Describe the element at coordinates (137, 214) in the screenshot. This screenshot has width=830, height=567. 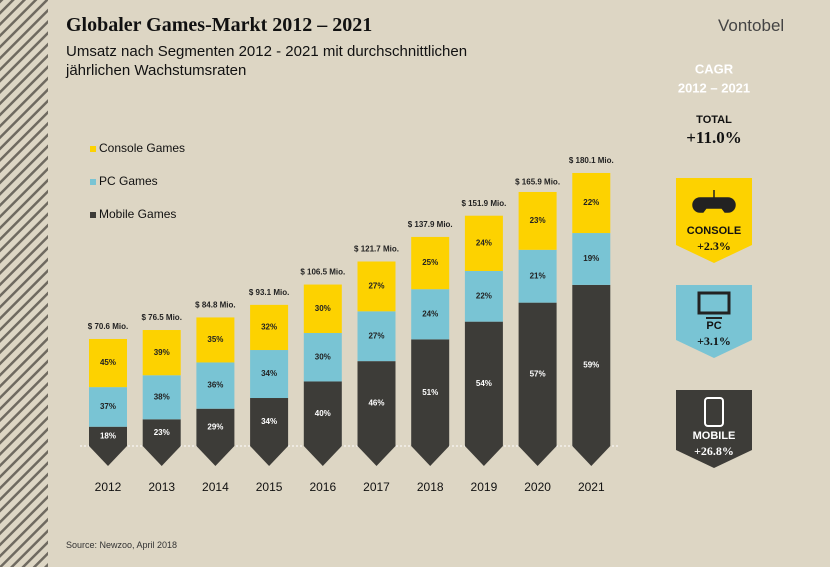
I see `legend-label: Mobile Games` at that location.